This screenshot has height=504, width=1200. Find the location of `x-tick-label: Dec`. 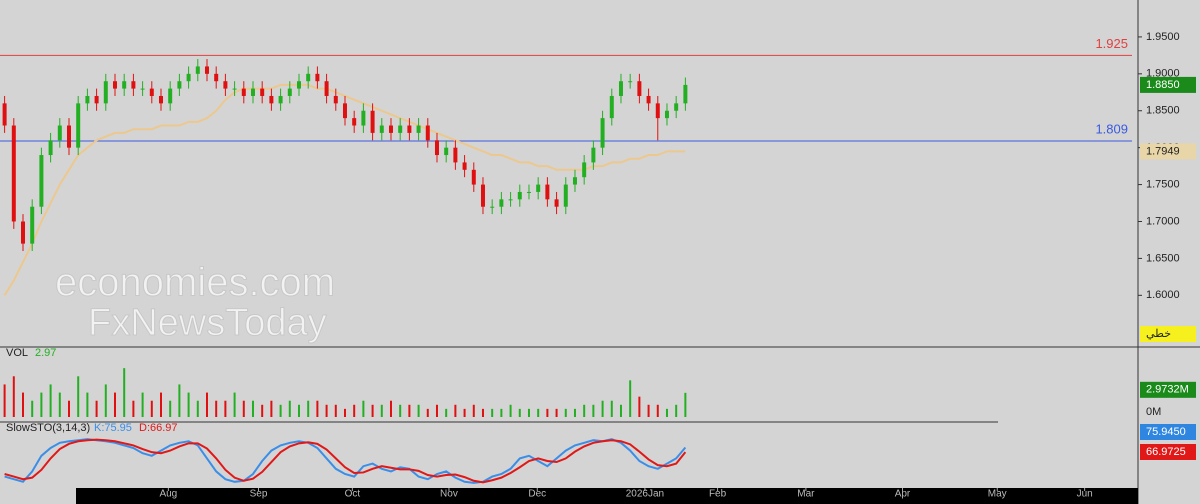

x-tick-label: Dec is located at coordinates (537, 494).